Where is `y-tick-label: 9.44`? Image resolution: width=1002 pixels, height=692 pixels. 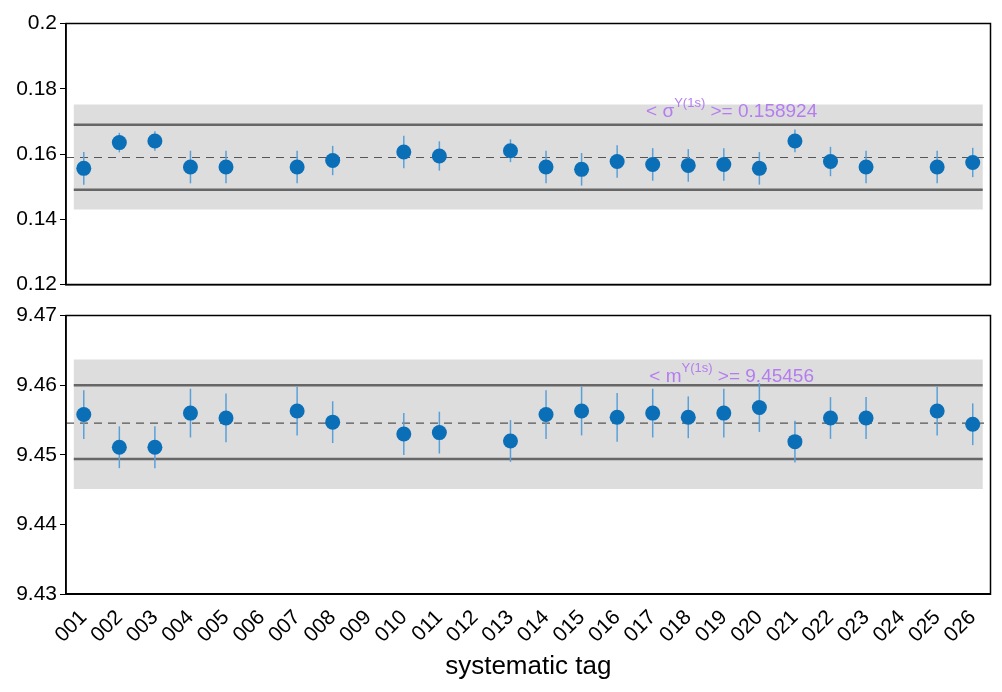
y-tick-label: 9.44 is located at coordinates (37, 523).